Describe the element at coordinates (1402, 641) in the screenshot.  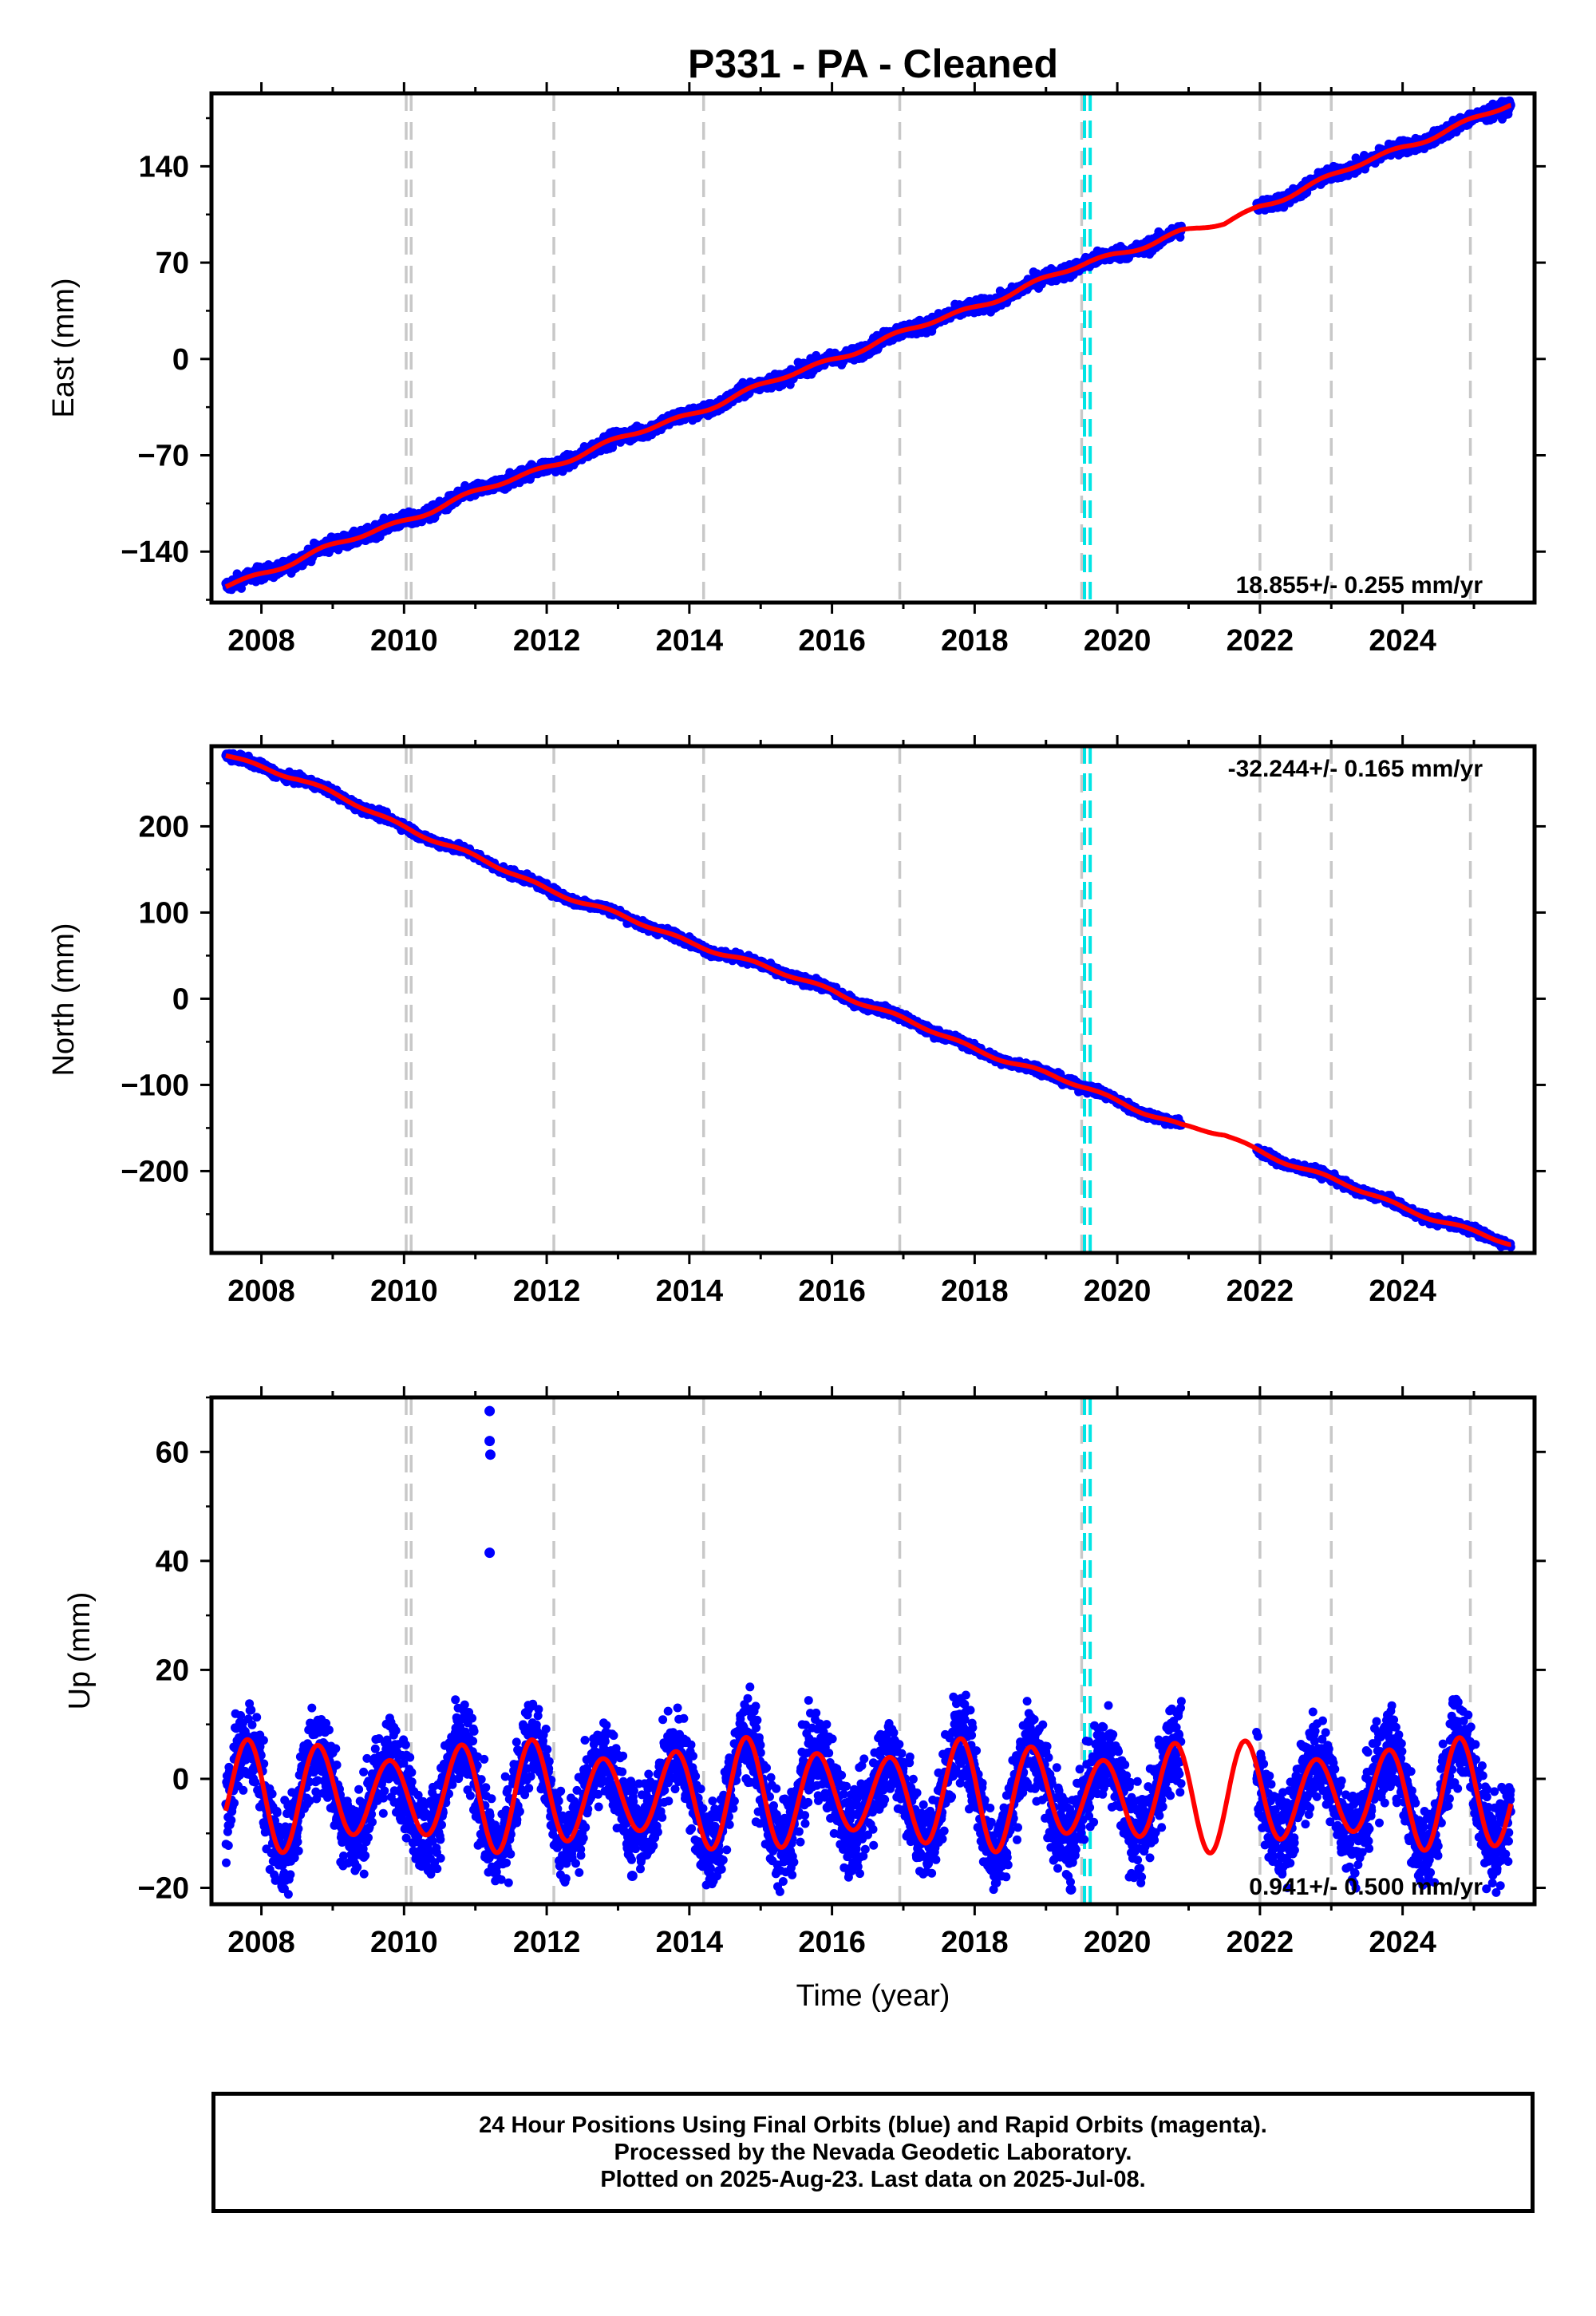
I see `east-x-tick-label: 2024` at that location.